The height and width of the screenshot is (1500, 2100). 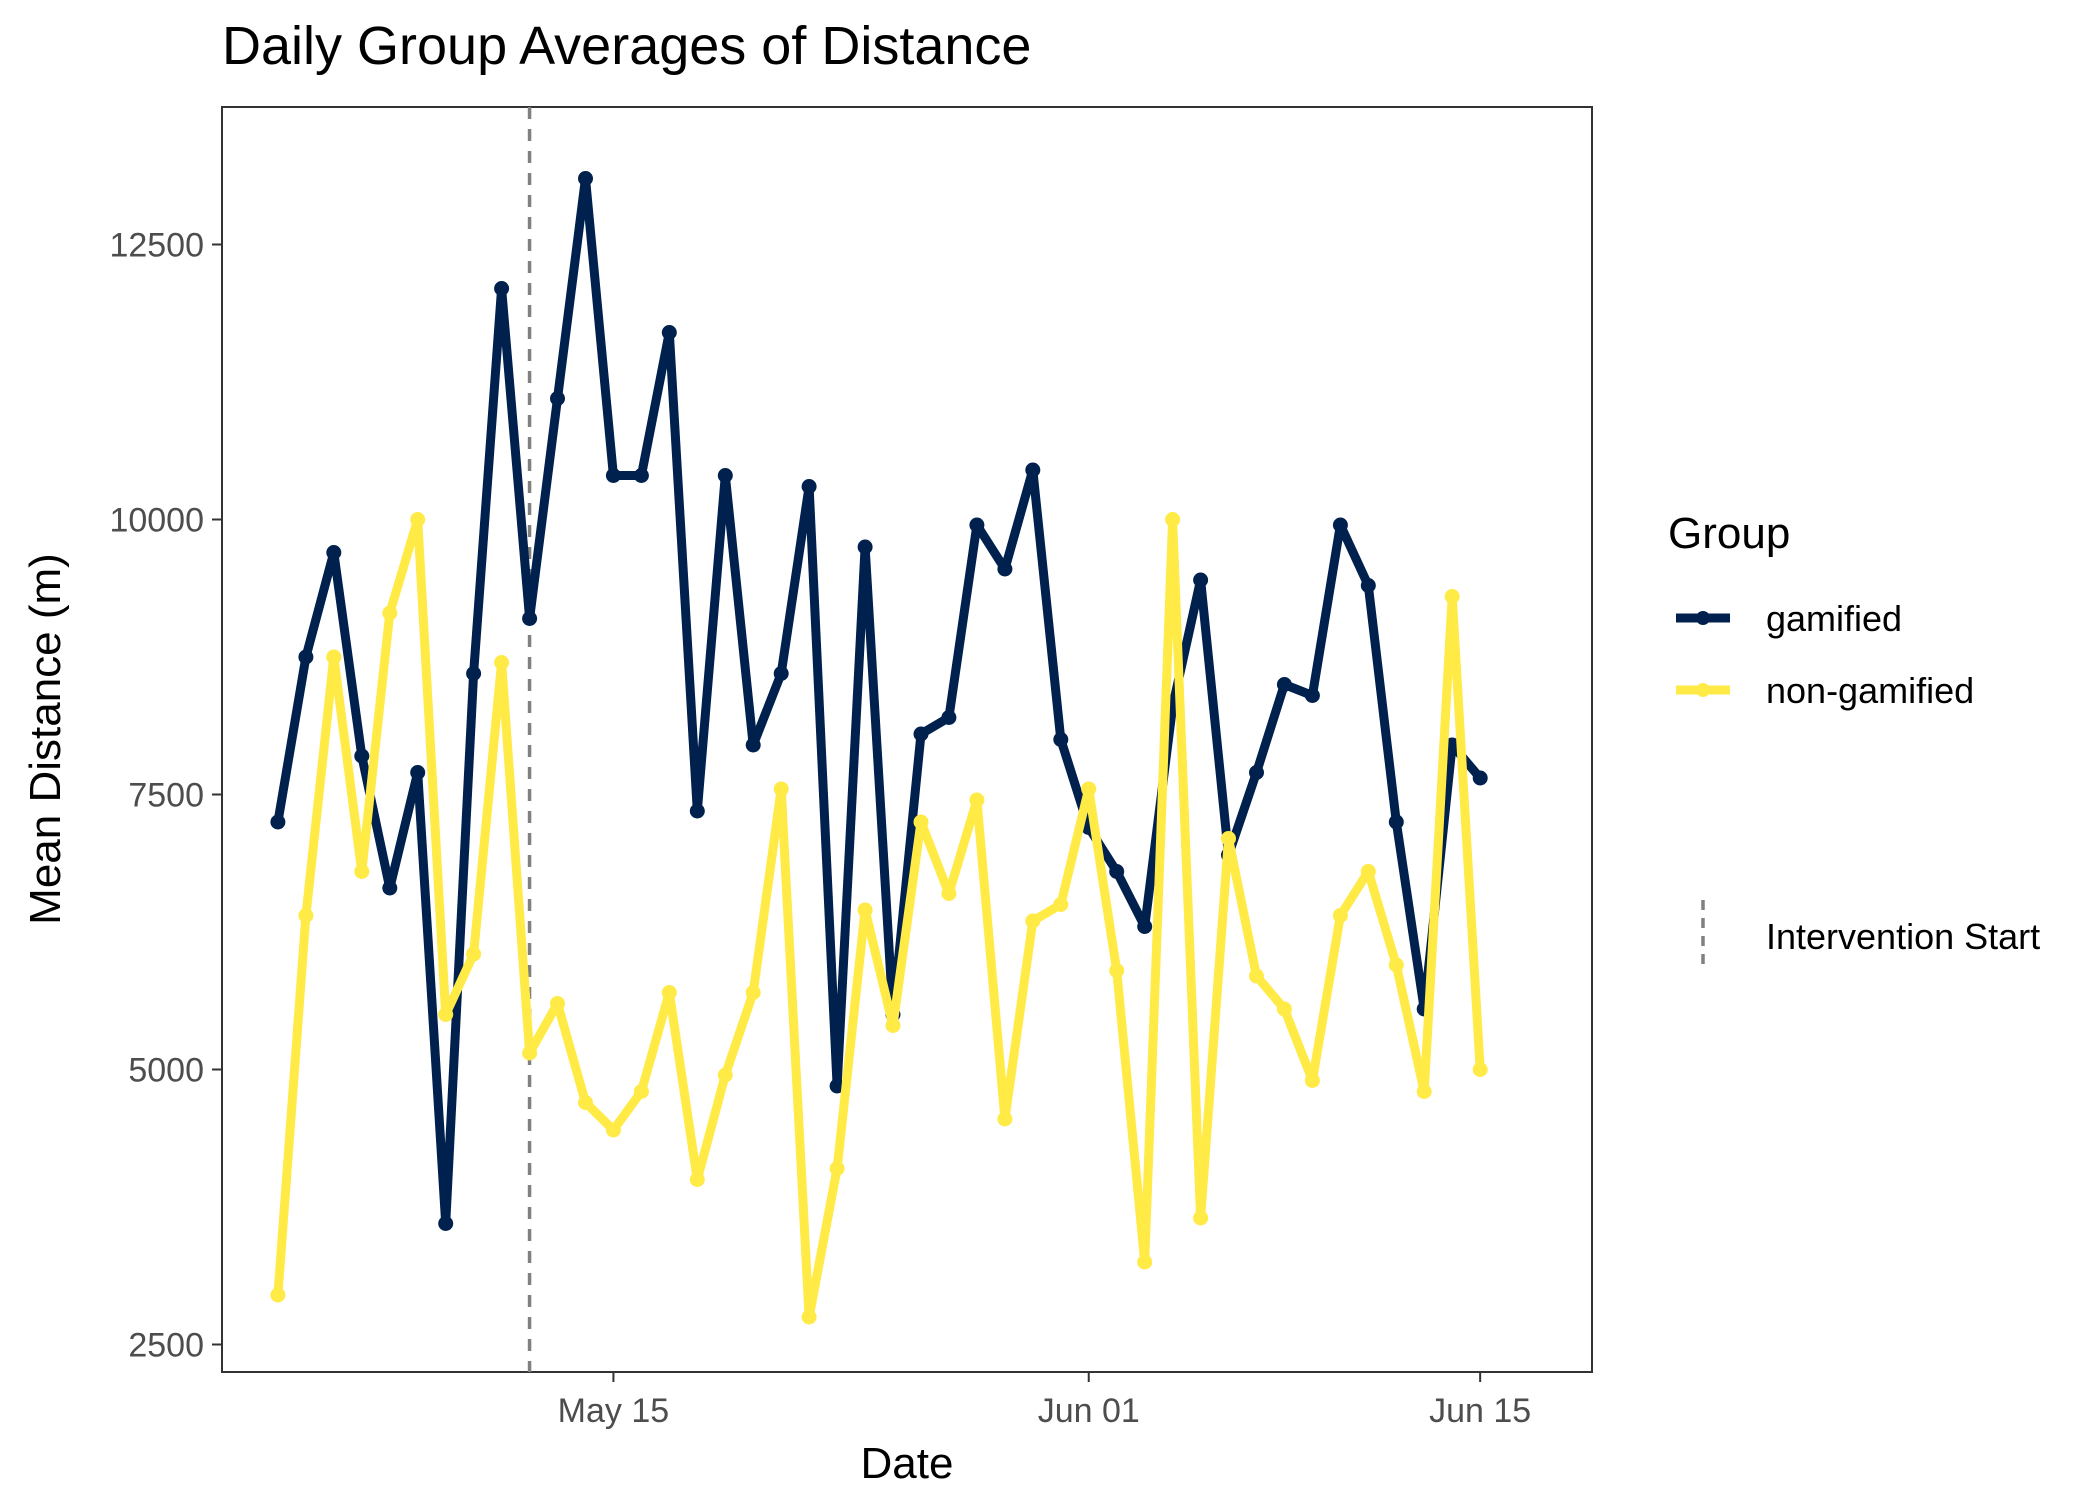 I want to click on legend-item-intervention: Intervention Start, so click(x=1870, y=936).